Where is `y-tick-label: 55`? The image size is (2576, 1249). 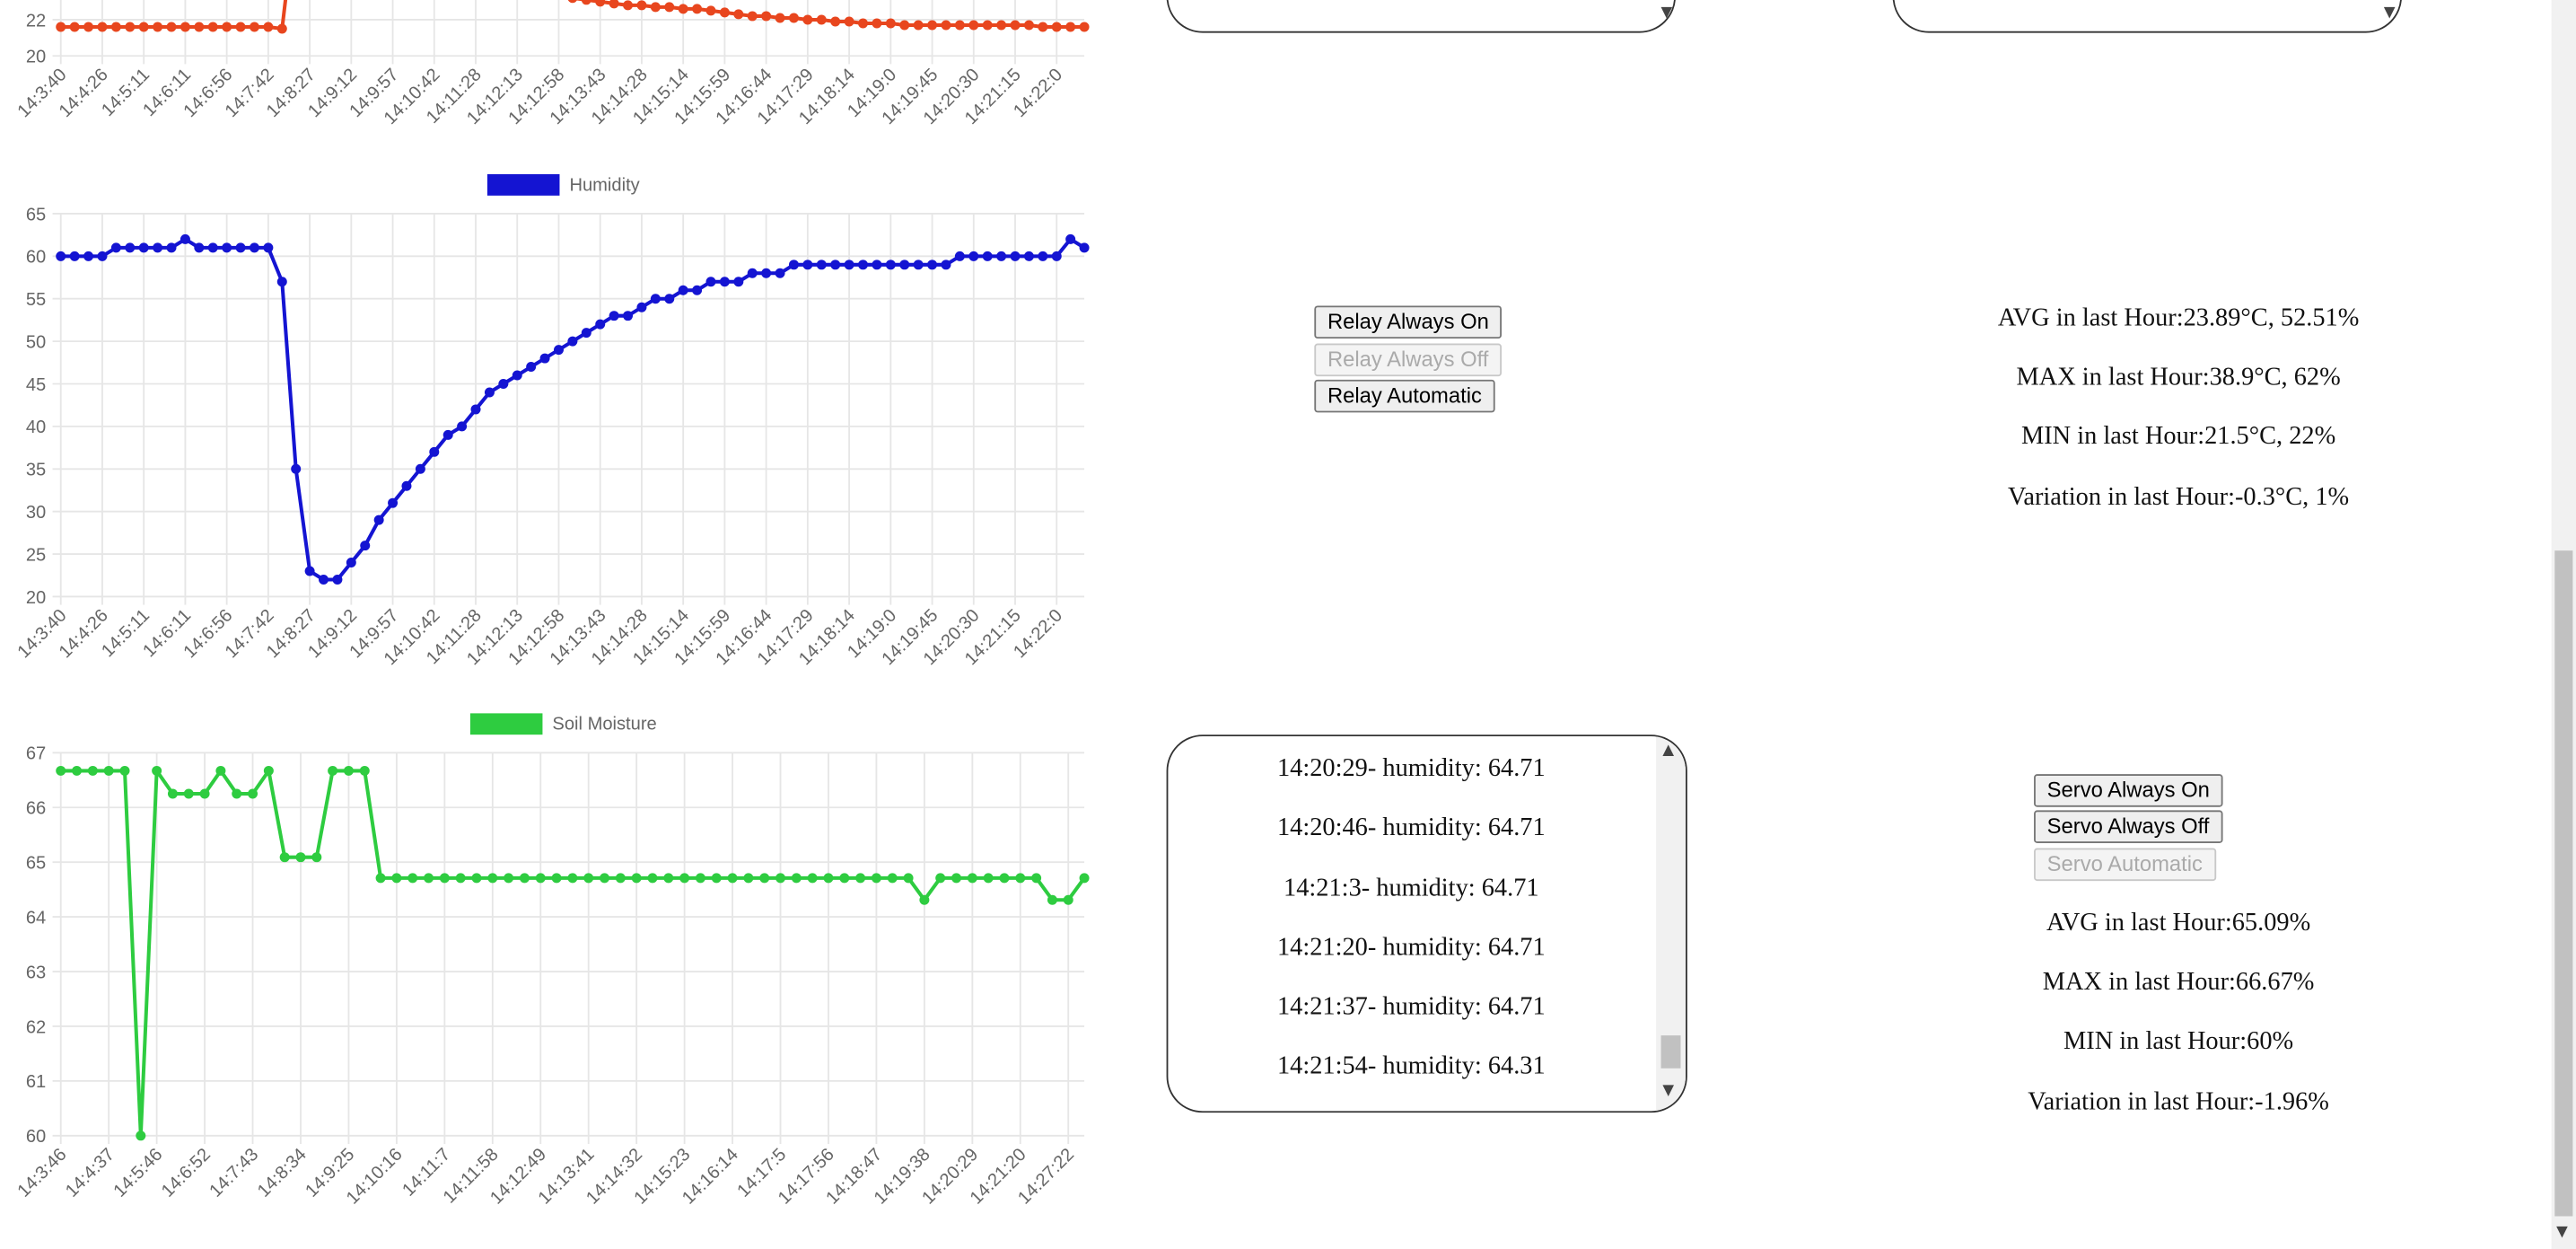 y-tick-label: 55 is located at coordinates (36, 300).